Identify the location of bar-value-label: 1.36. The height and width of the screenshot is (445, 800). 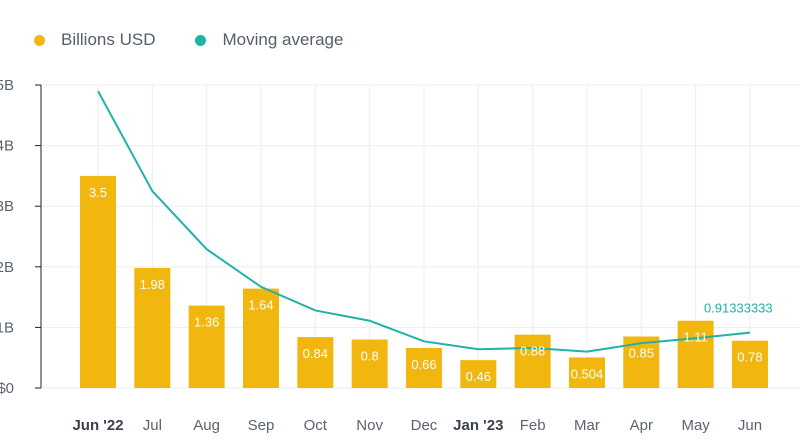
(206, 322).